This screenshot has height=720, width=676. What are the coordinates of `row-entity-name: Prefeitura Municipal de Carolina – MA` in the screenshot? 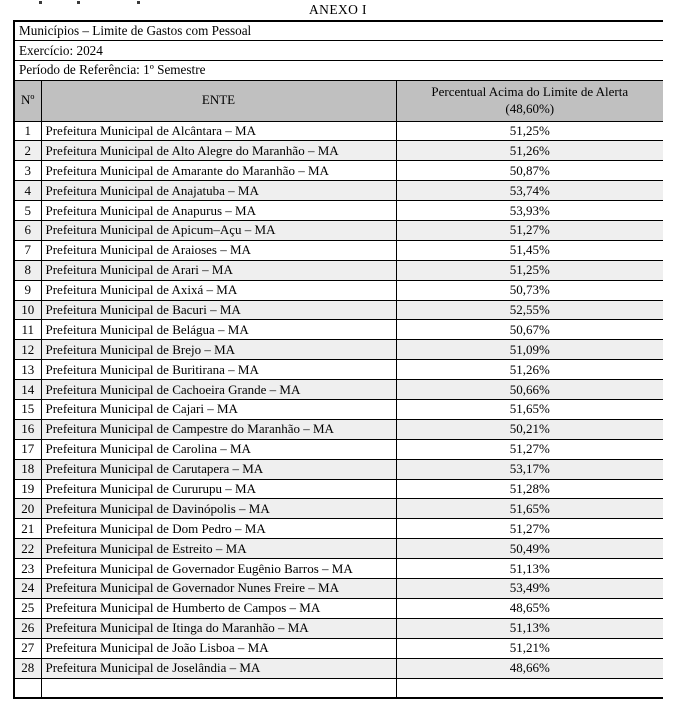 It's located at (218, 449).